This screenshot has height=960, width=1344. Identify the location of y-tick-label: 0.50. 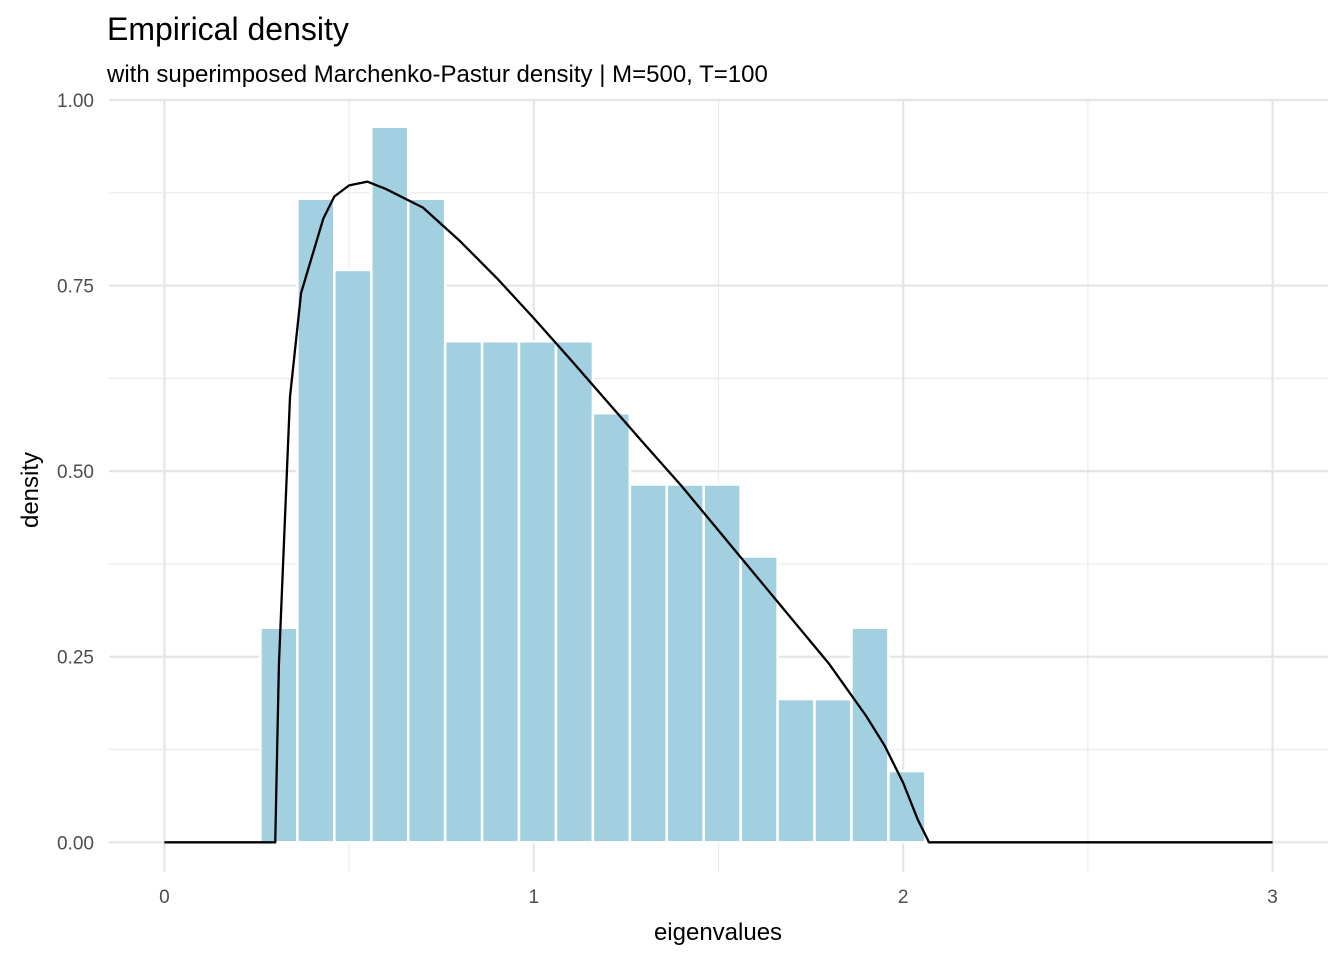
(75, 472).